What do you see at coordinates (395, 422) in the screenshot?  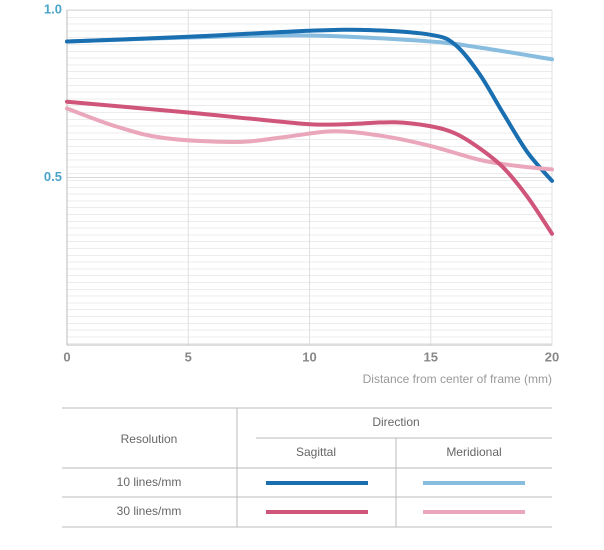 I see `legend-header: Direction` at bounding box center [395, 422].